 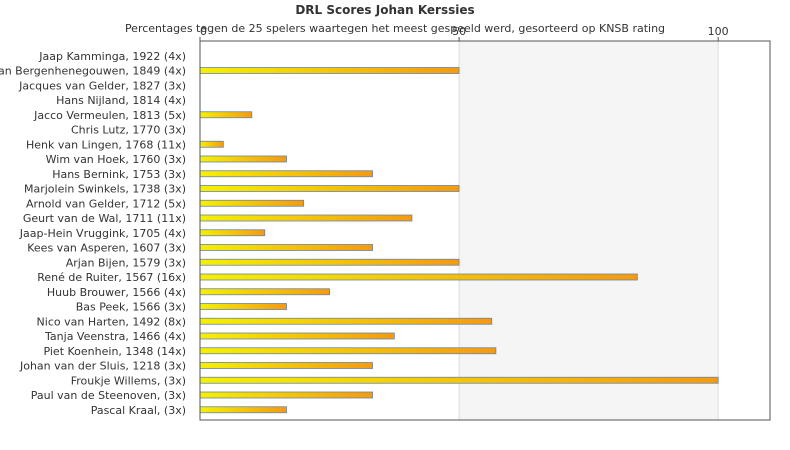 I want to click on category-label: Wim van Hoek, 1760 (3x), so click(x=116, y=159).